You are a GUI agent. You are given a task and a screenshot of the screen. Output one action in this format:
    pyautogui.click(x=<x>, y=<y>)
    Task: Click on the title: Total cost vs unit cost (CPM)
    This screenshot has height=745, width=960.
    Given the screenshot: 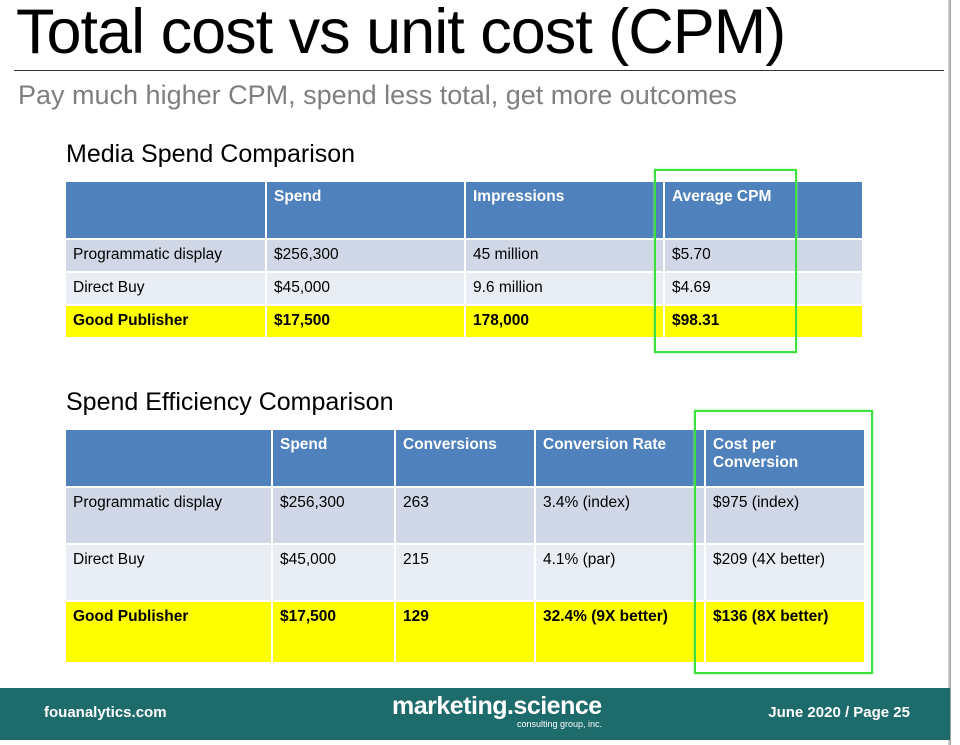 What is the action you would take?
    pyautogui.click(x=401, y=33)
    